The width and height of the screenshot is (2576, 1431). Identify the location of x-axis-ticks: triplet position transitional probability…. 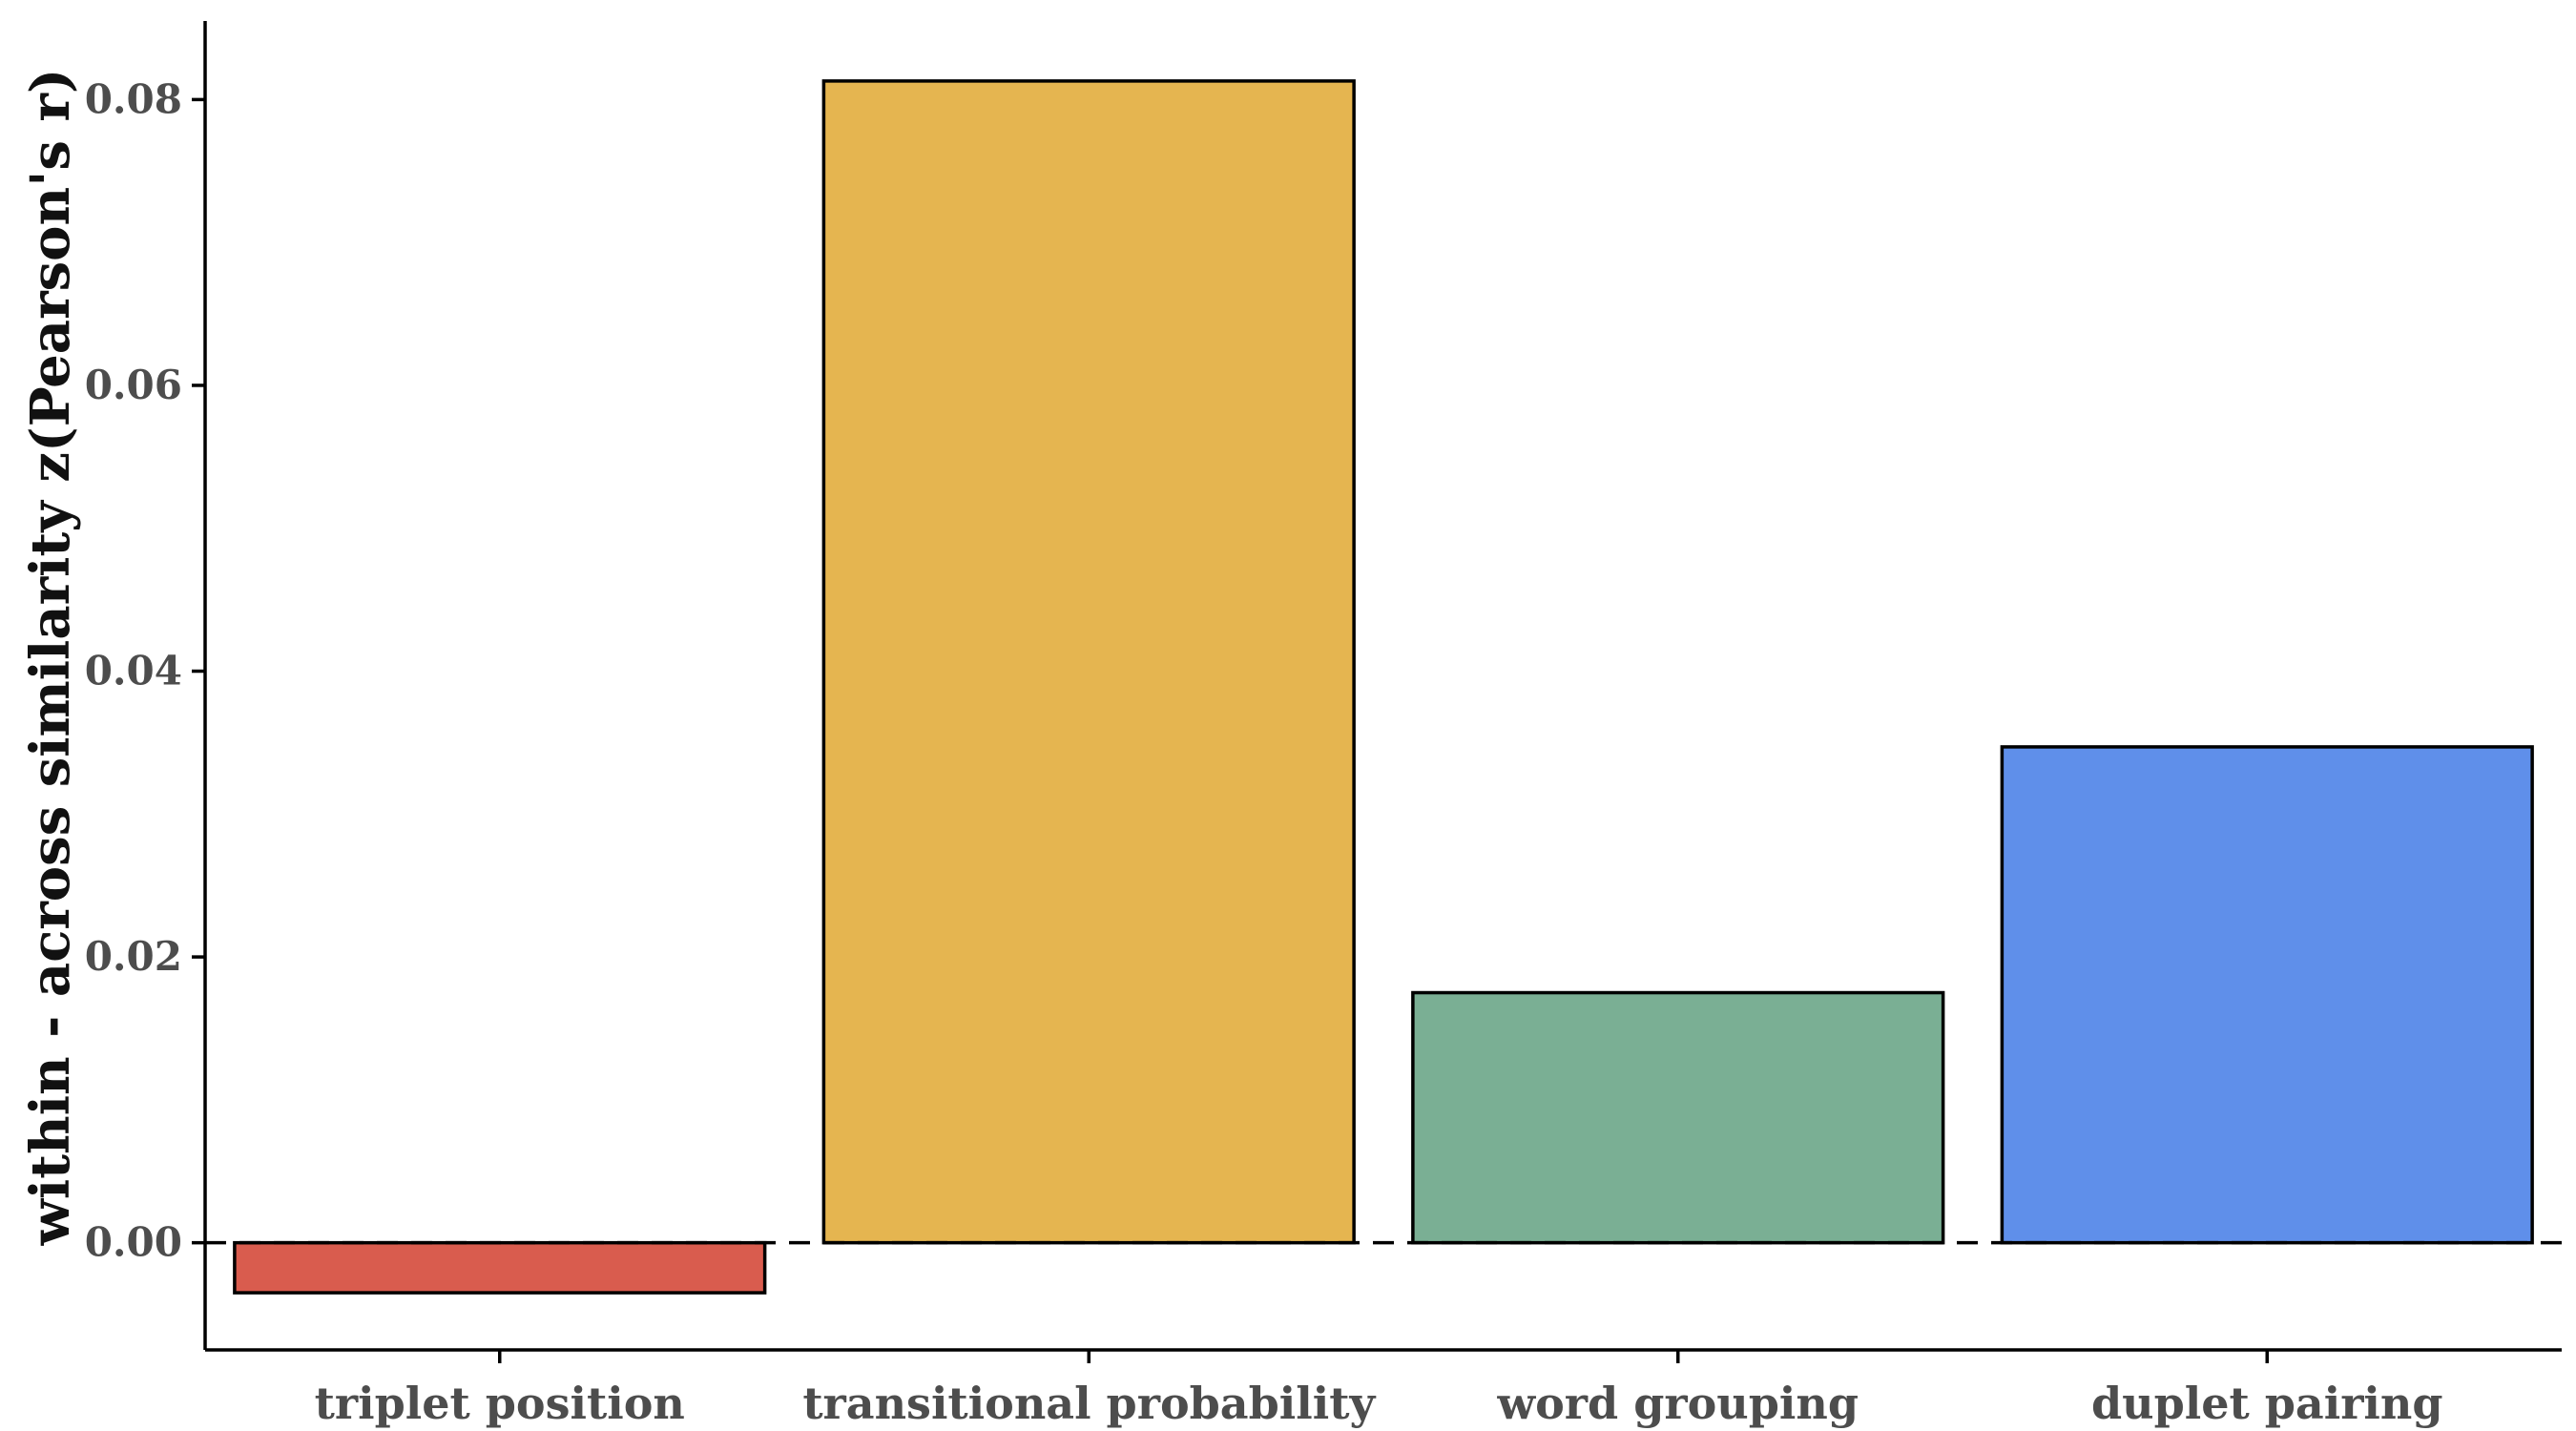
(1379, 1390).